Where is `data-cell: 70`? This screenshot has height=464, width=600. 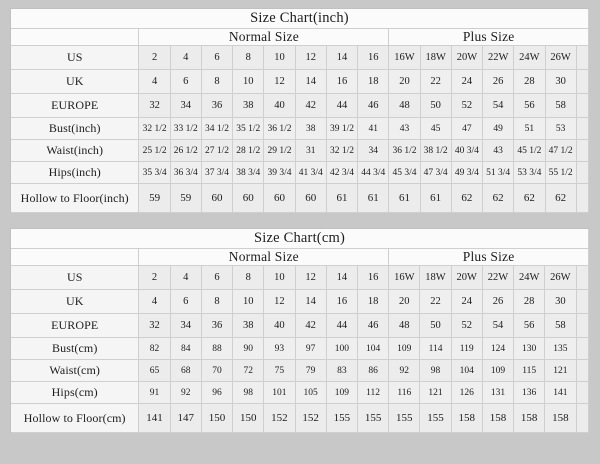
data-cell: 70 is located at coordinates (217, 370).